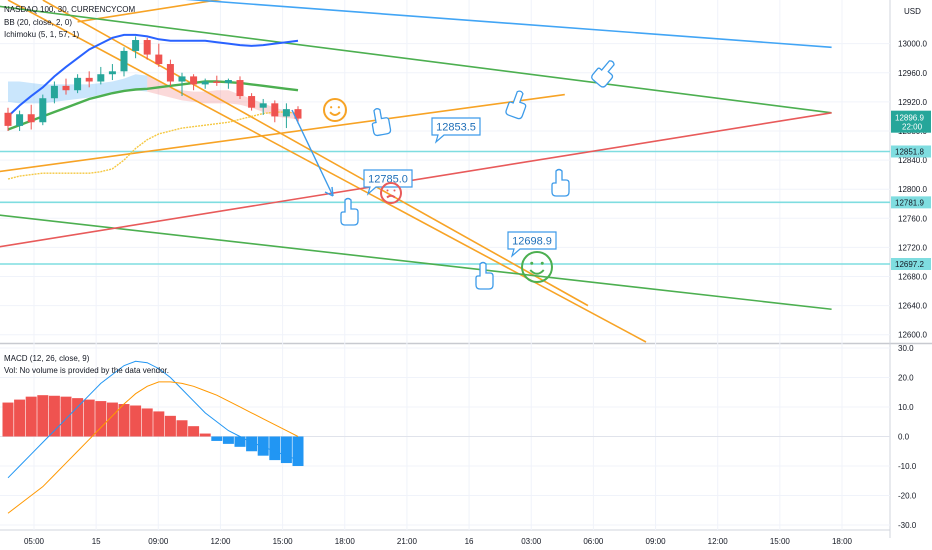 The width and height of the screenshot is (932, 550). I want to click on time-tick-label: 18:00, so click(345, 541).